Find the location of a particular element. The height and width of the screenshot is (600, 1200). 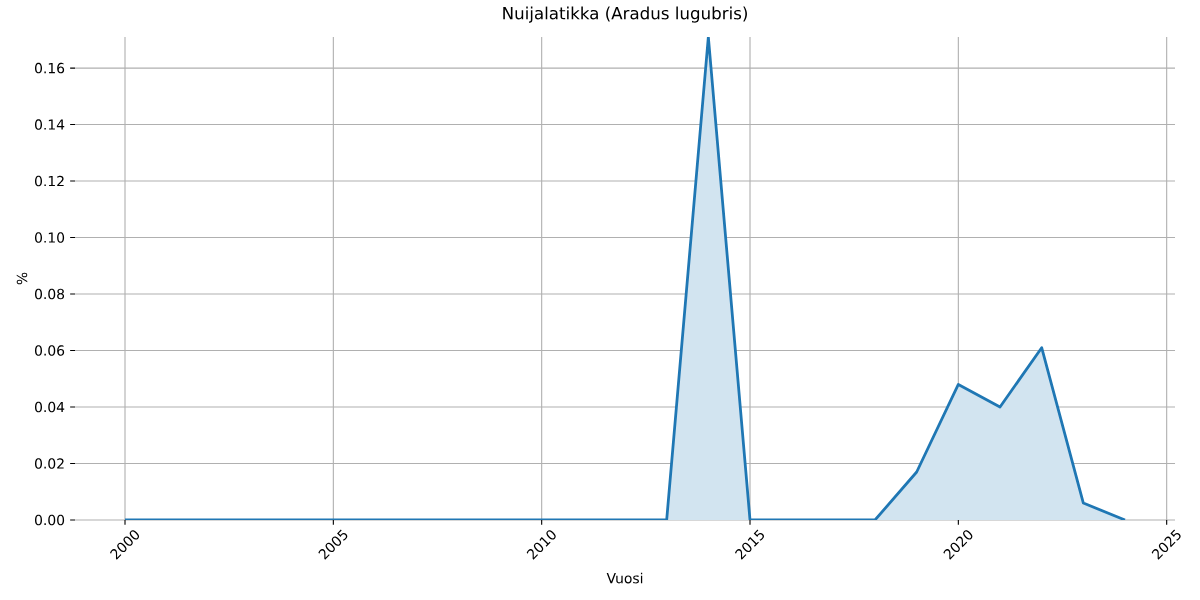

y-tick-label: 0.14 is located at coordinates (50, 124).